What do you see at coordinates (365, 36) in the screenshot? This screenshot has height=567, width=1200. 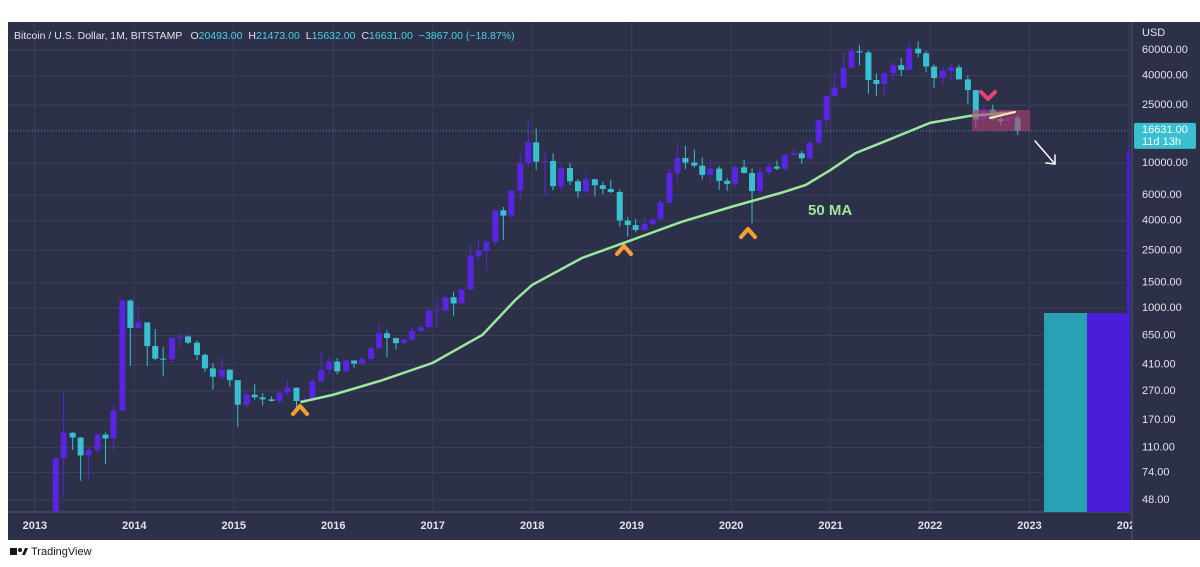 I see `ohlc-key: C` at bounding box center [365, 36].